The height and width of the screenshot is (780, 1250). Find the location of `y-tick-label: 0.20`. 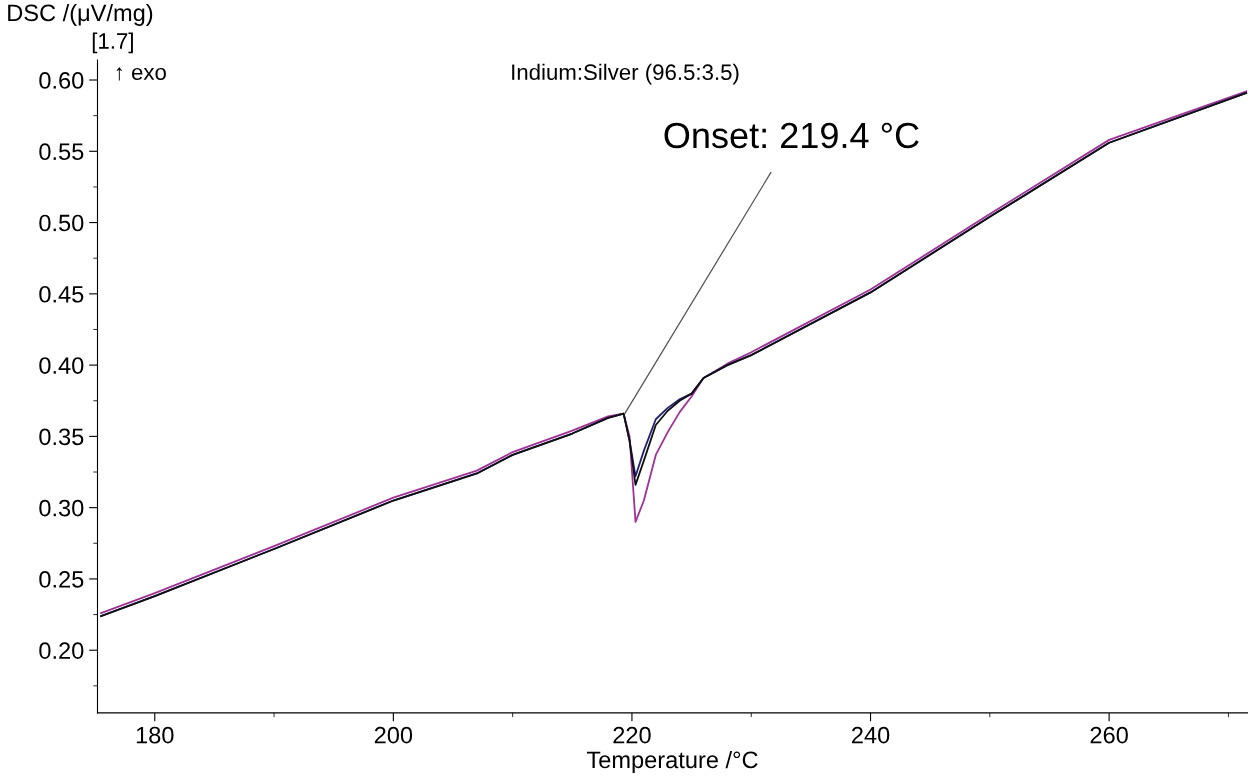

y-tick-label: 0.20 is located at coordinates (61, 650).